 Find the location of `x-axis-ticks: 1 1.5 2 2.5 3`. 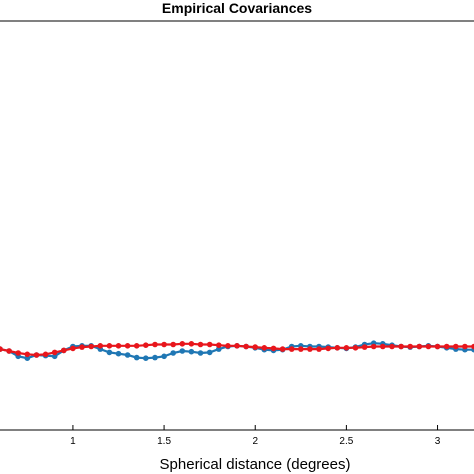

x-axis-ticks: 1 1.5 2 2.5 3 is located at coordinates (255, 436).